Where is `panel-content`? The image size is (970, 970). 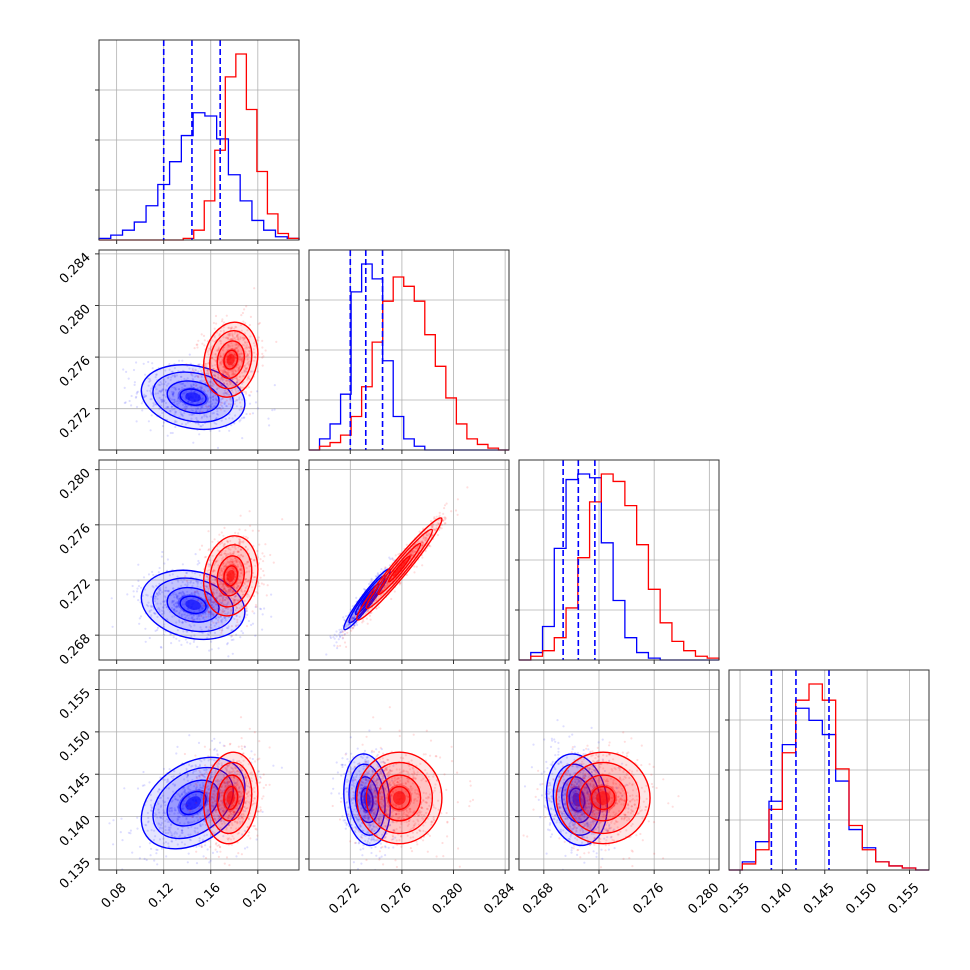
panel-content is located at coordinates (199, 770).